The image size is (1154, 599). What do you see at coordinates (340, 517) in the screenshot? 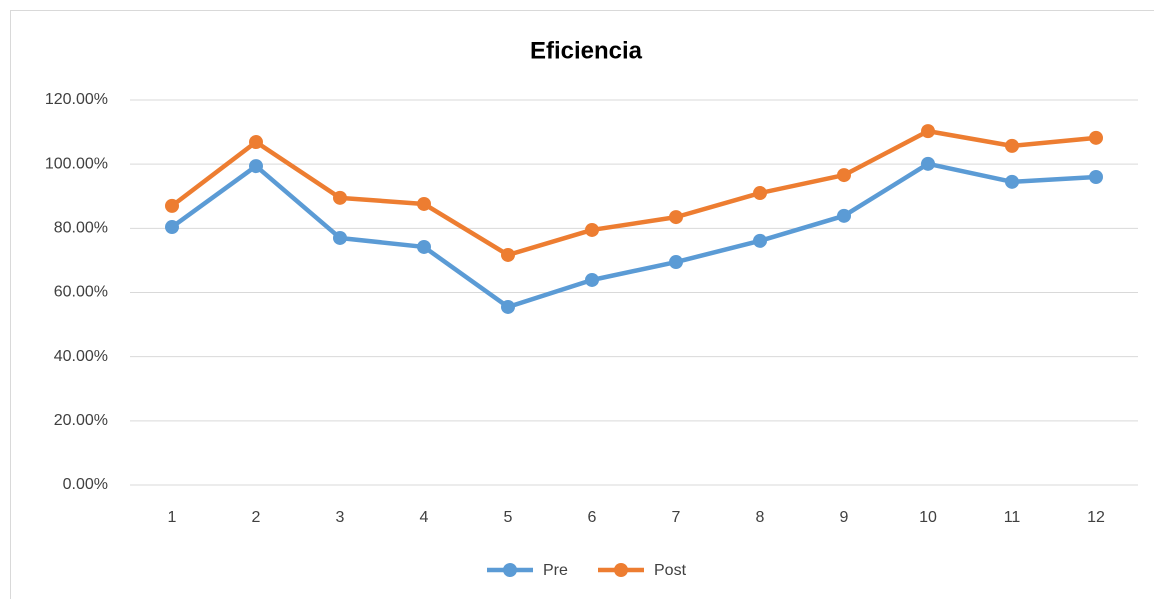
I see `x-tick-label: 3` at bounding box center [340, 517].